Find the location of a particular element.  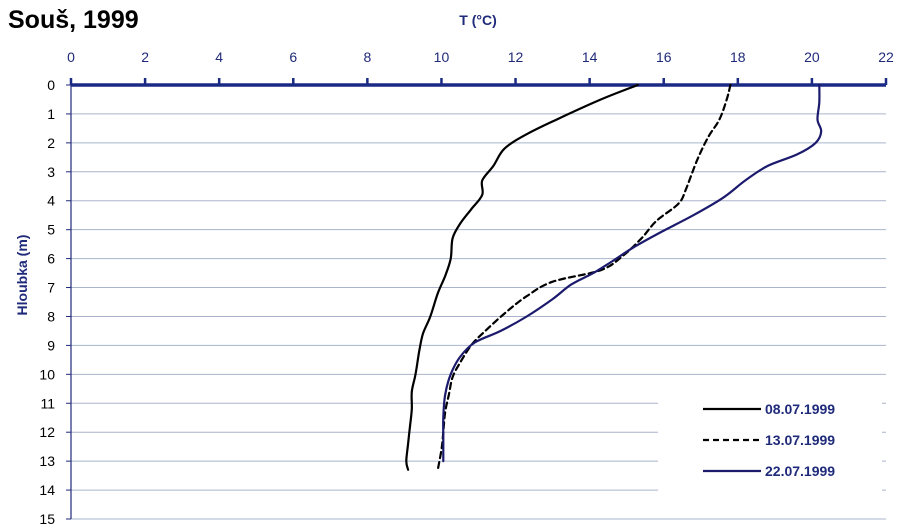

x-tick-label-12: 12 is located at coordinates (516, 57).